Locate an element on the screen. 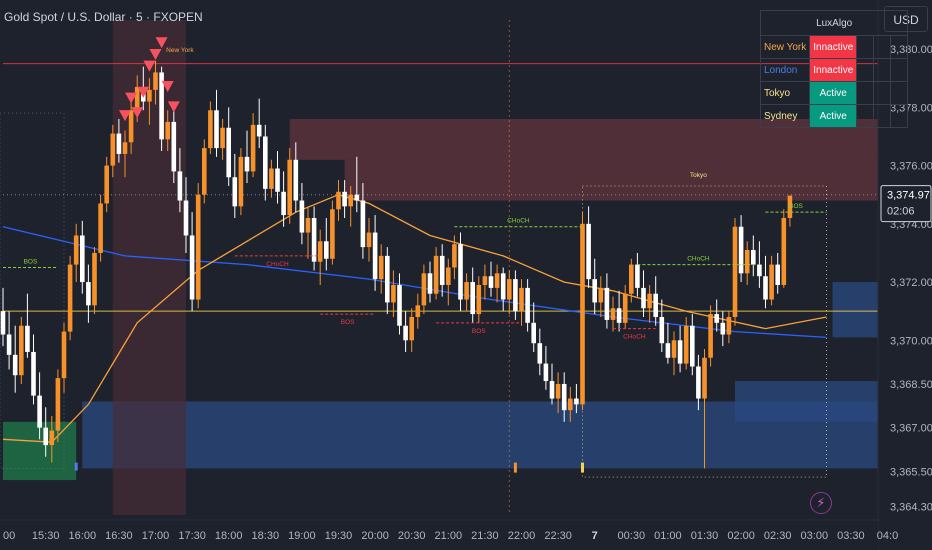 The height and width of the screenshot is (550, 932). session-name: New York is located at coordinates (785, 47).